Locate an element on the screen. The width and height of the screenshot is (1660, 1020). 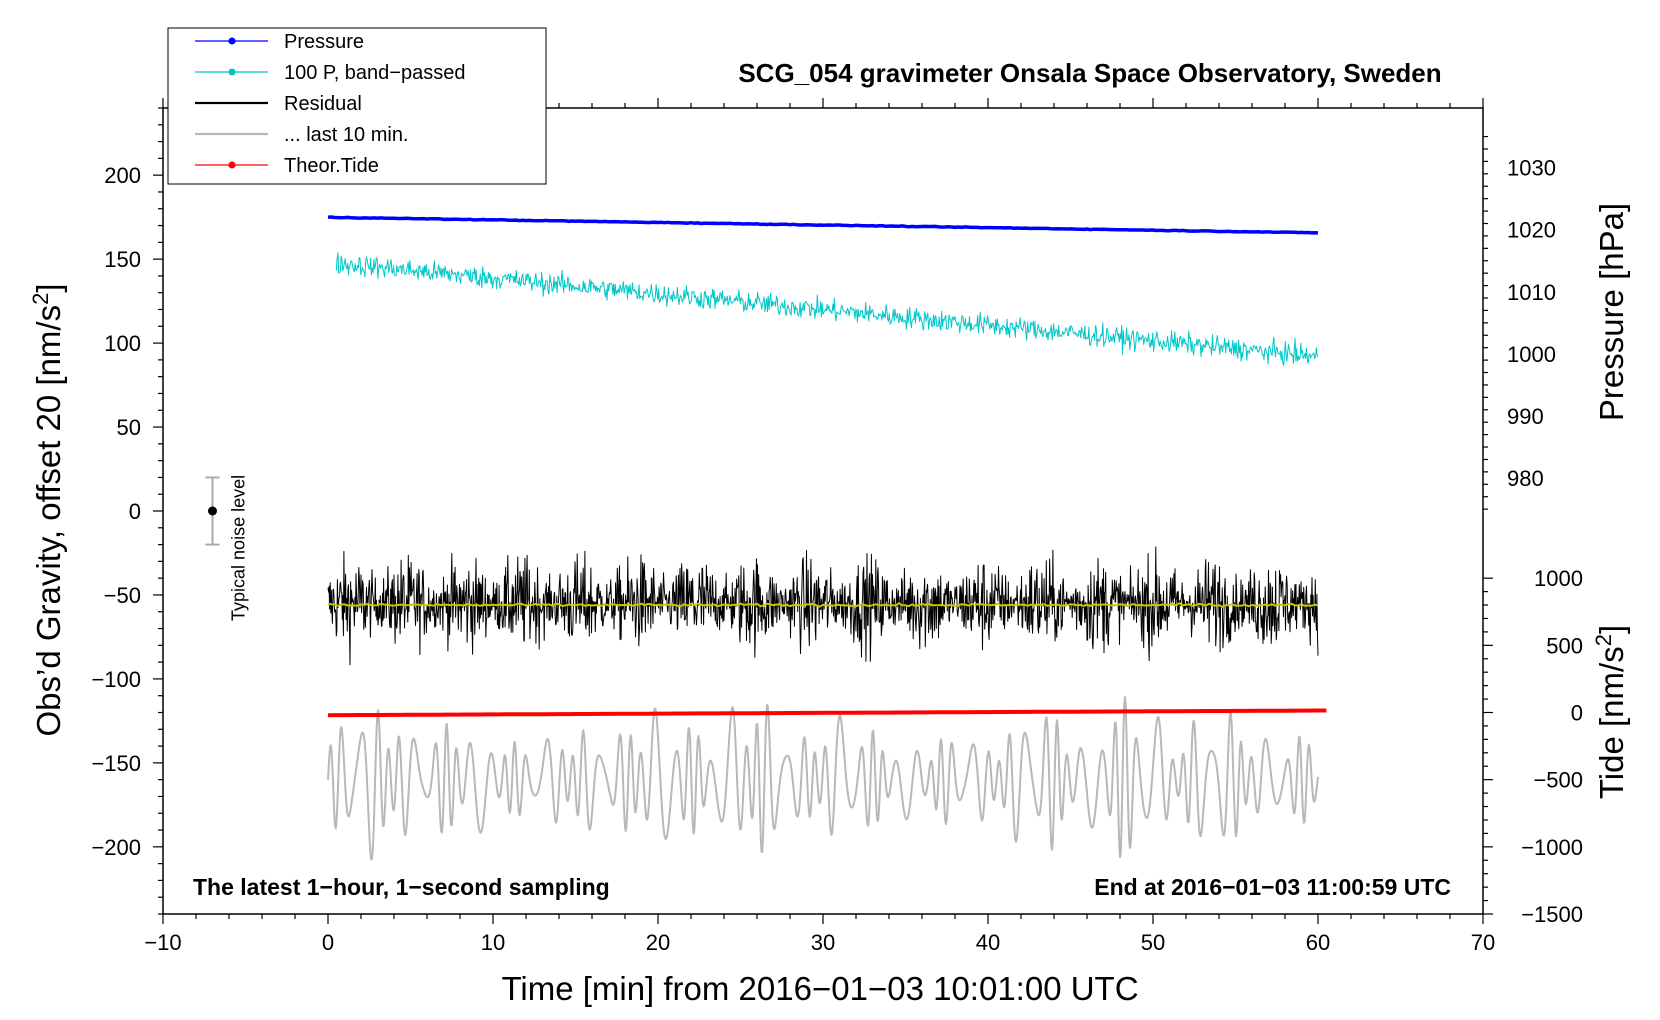
legend-label: Residual is located at coordinates (323, 104).